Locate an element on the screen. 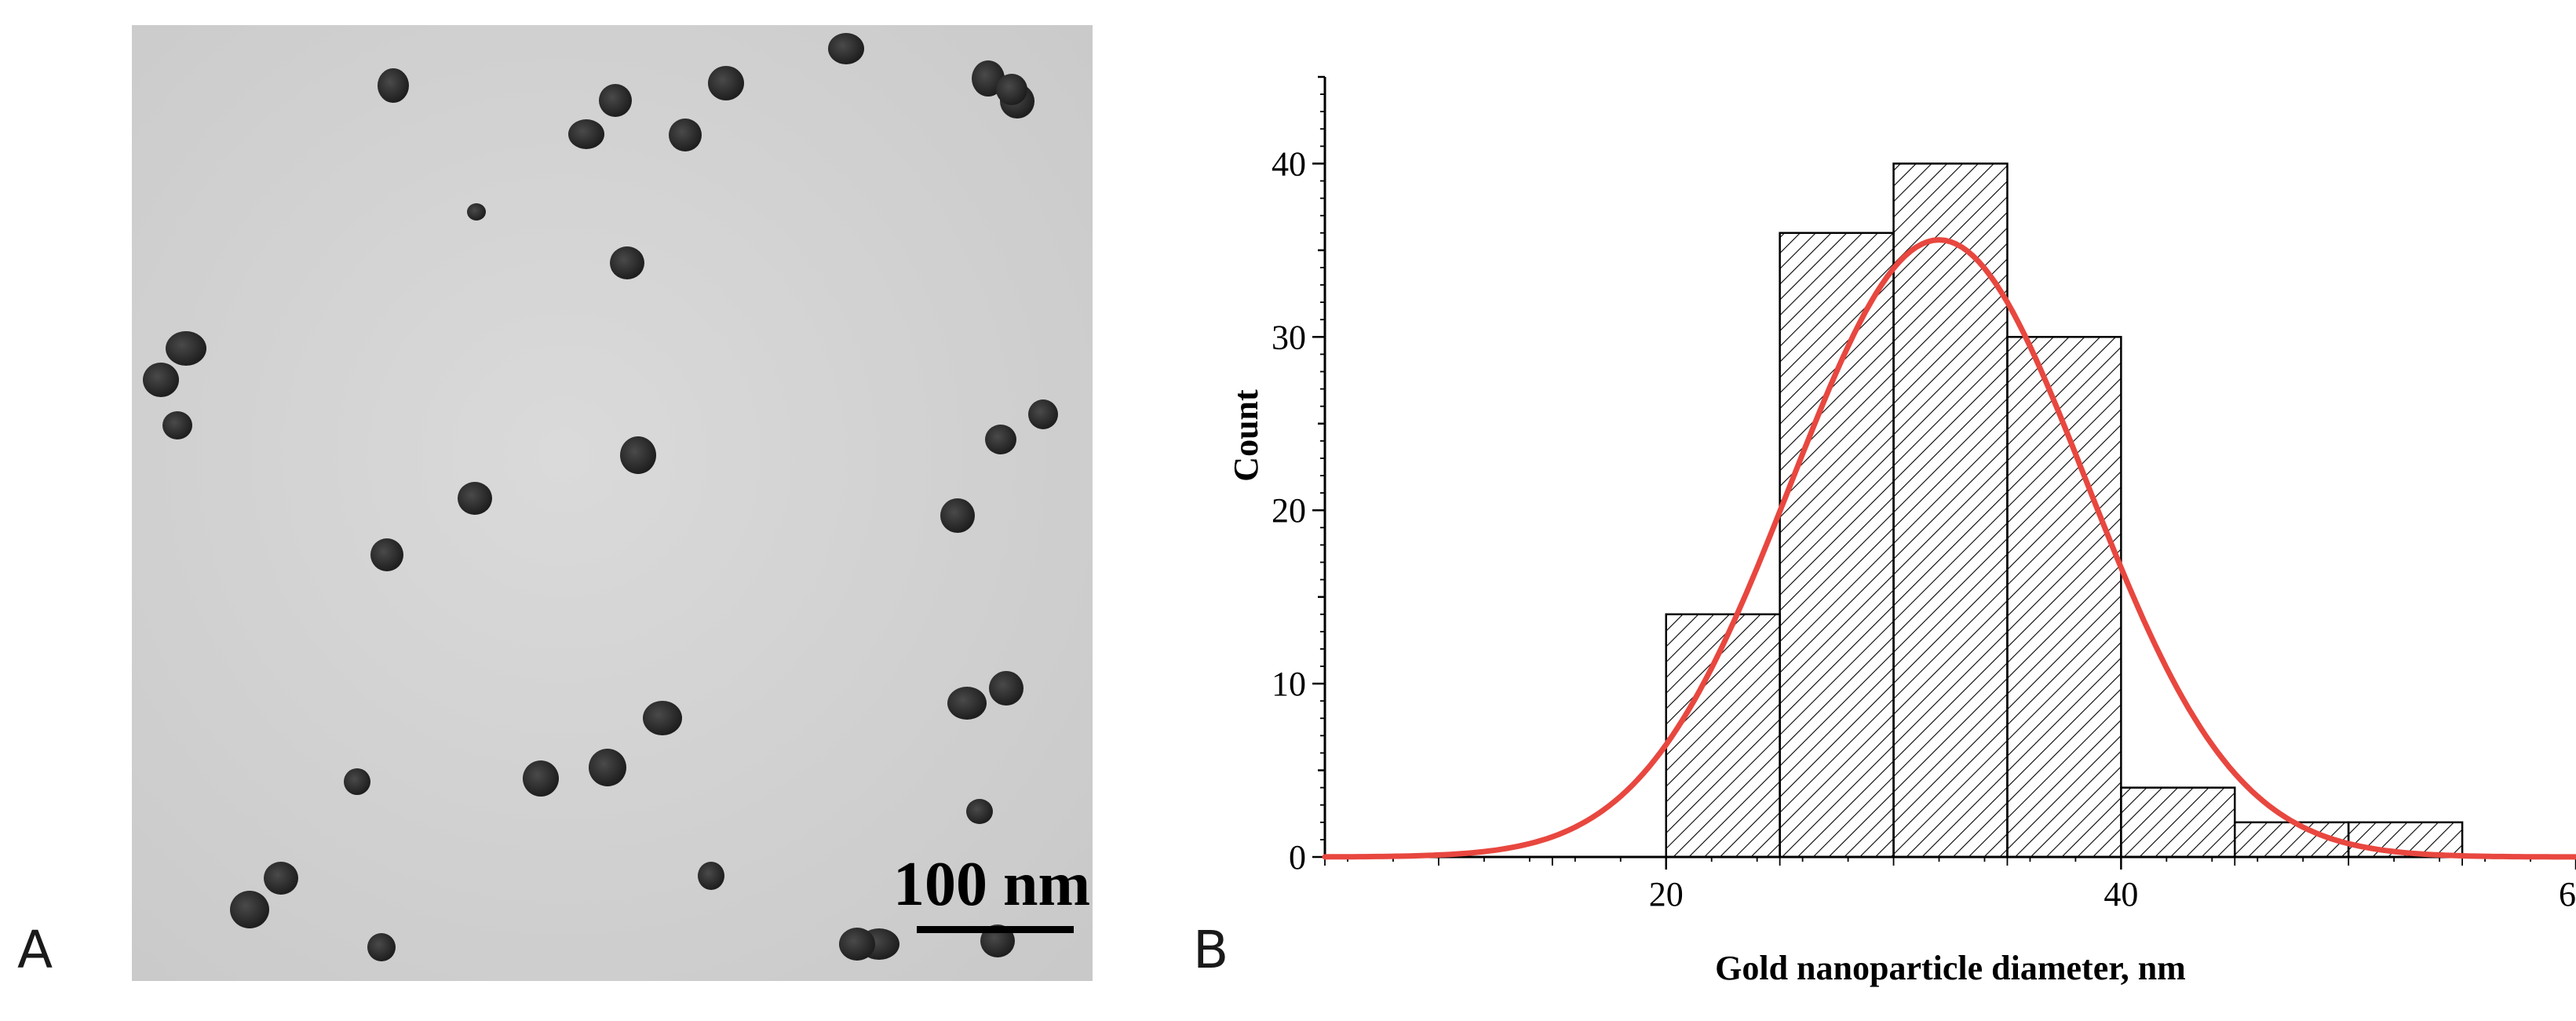 Image resolution: width=2576 pixels, height=1021 pixels. scale-bar is located at coordinates (995, 929).